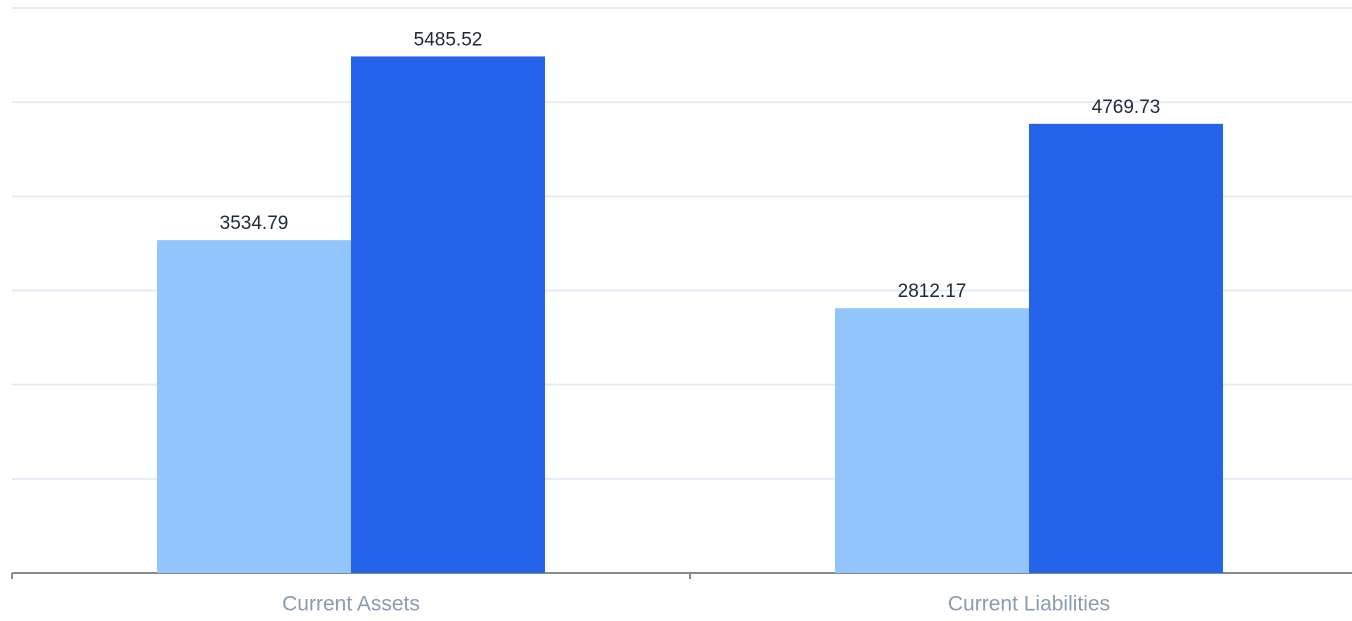 The height and width of the screenshot is (621, 1352). What do you see at coordinates (1029, 604) in the screenshot?
I see `x-tick-label: Current Liabilities` at bounding box center [1029, 604].